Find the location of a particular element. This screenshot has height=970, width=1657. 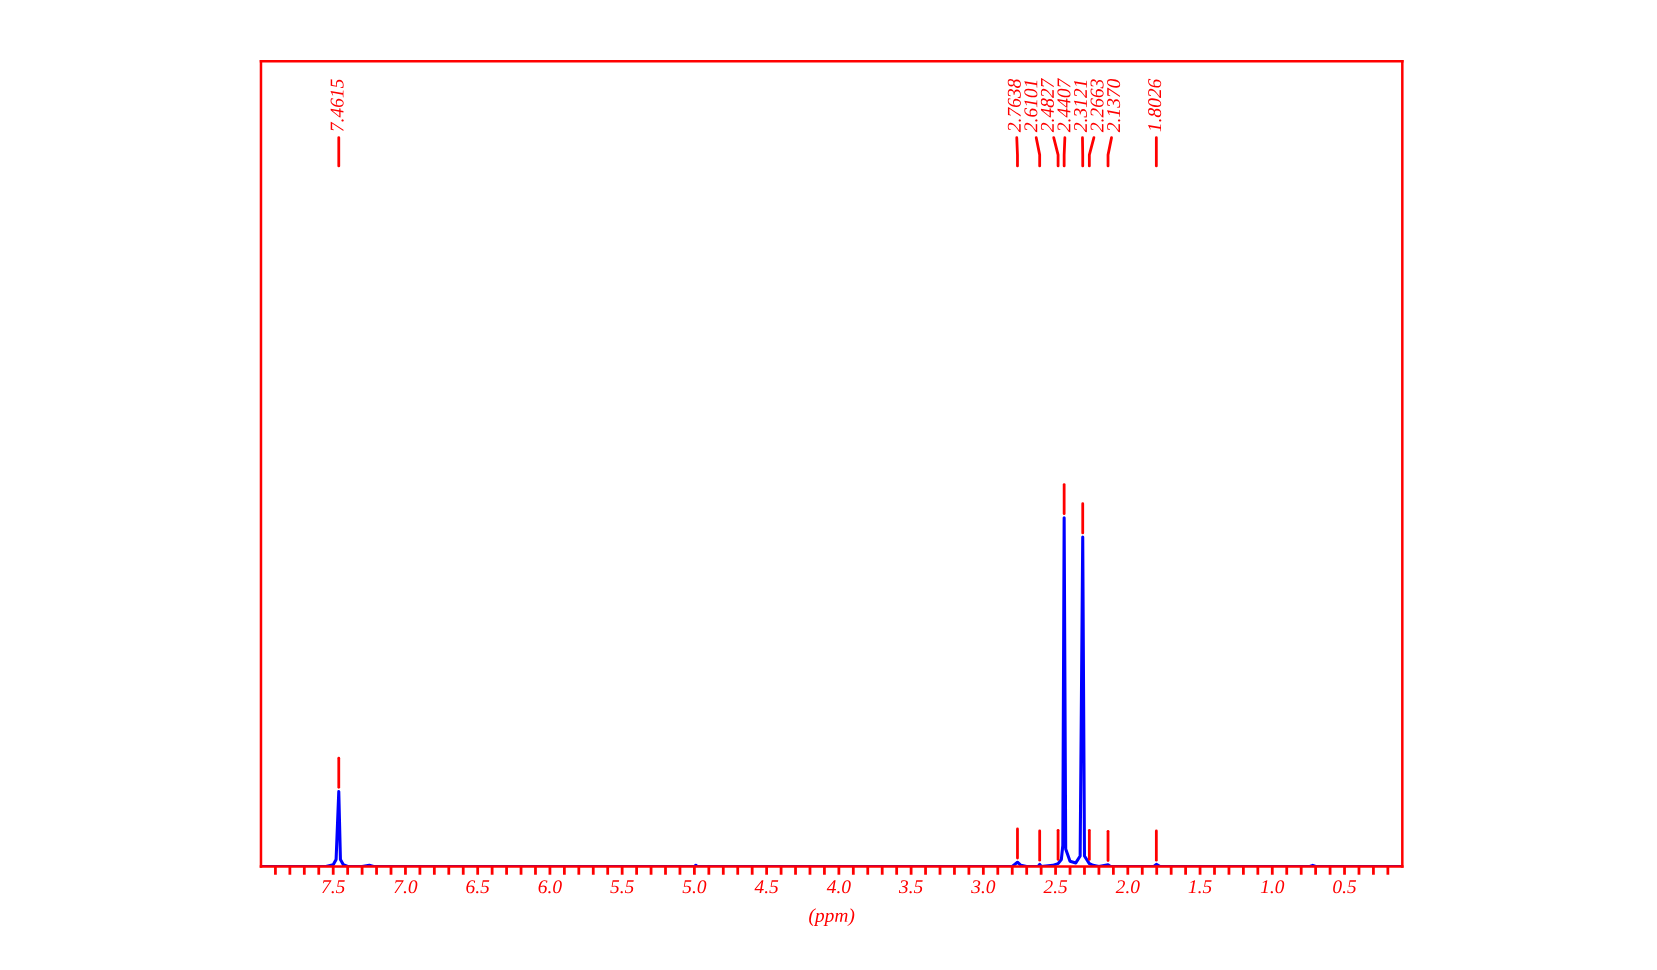

x-tick-label: 0.5 is located at coordinates (1345, 887).